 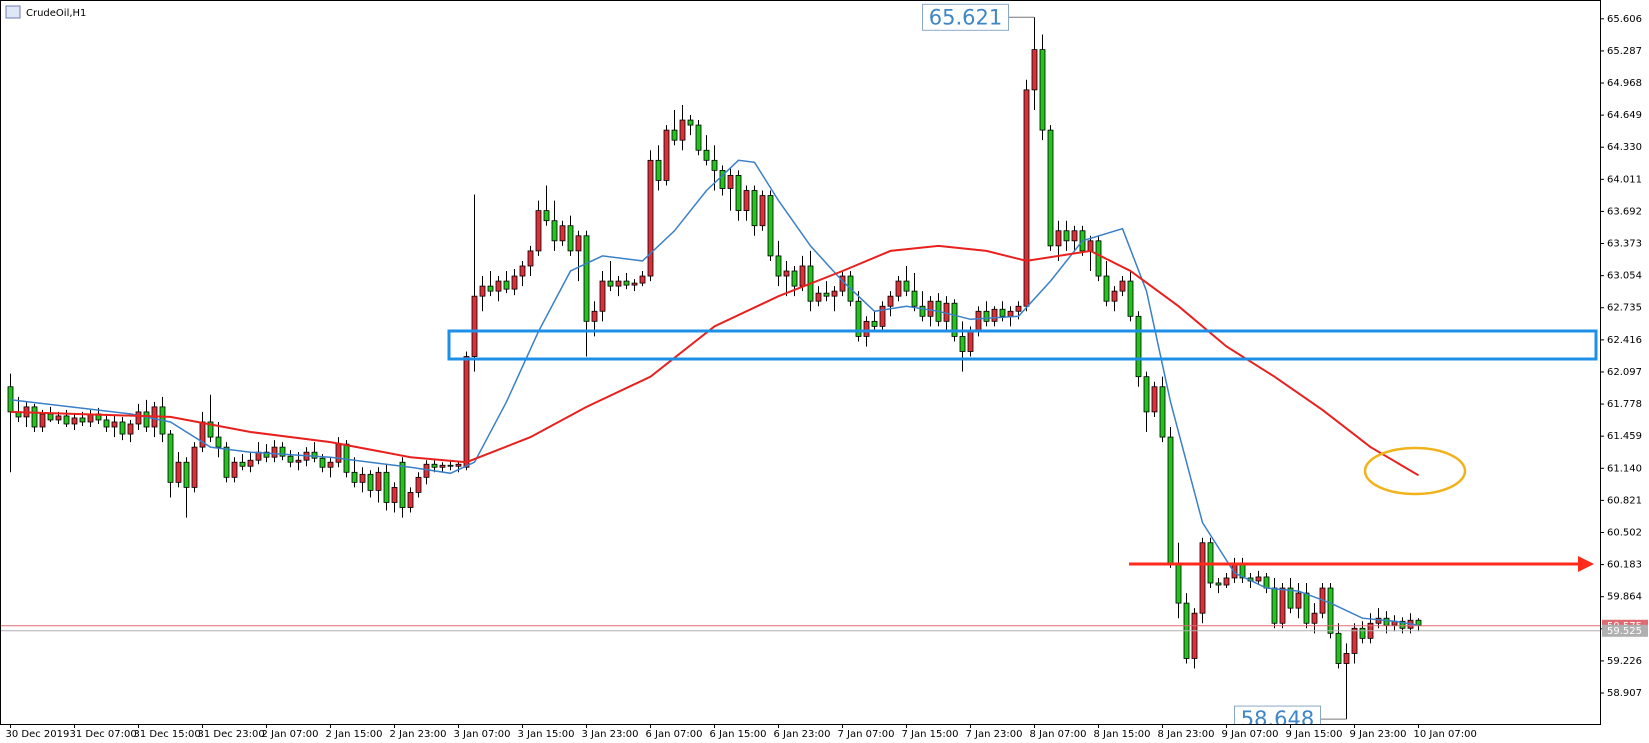 What do you see at coordinates (802, 734) in the screenshot?
I see `x-tick-label: 6 Jan 23:00` at bounding box center [802, 734].